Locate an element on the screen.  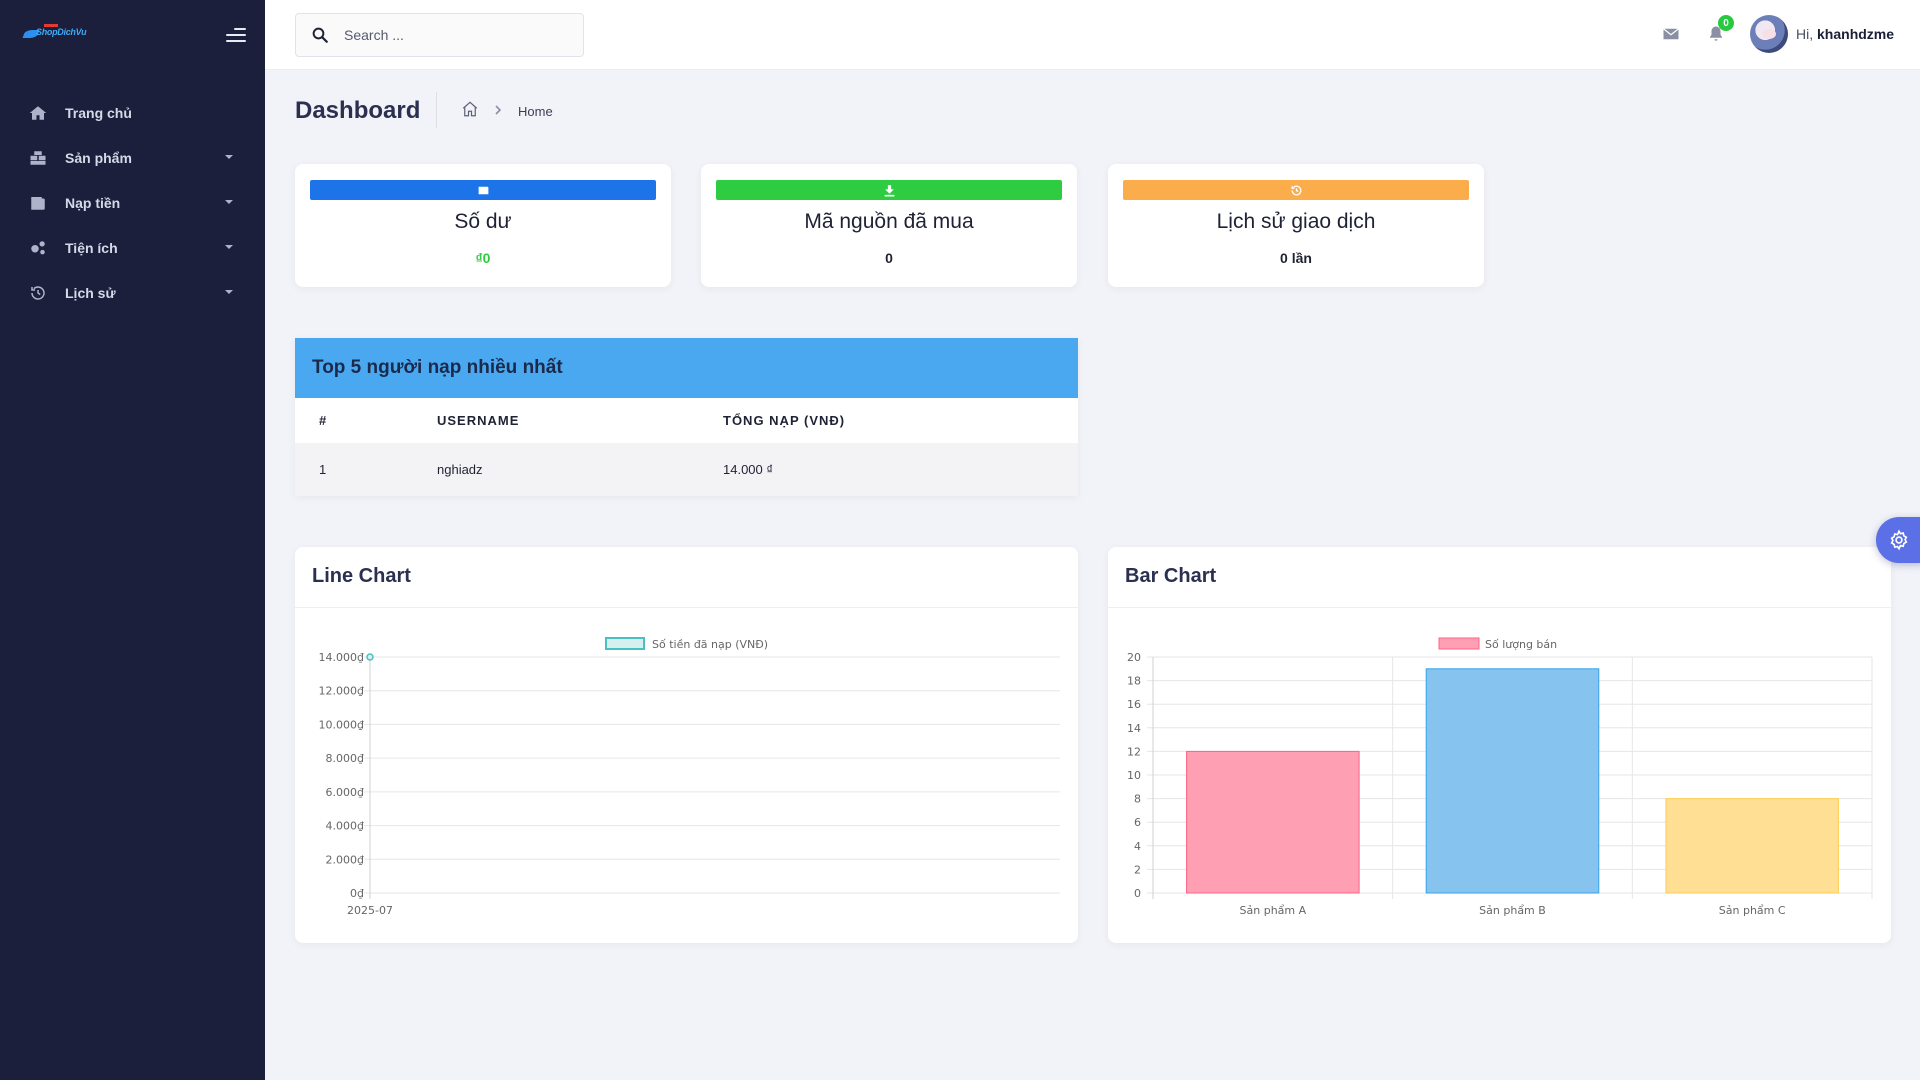
search-box is located at coordinates (439, 35).